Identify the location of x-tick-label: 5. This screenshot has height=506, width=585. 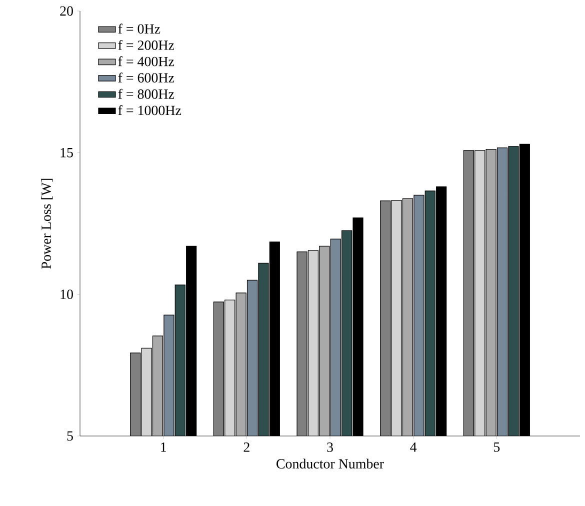
(497, 447).